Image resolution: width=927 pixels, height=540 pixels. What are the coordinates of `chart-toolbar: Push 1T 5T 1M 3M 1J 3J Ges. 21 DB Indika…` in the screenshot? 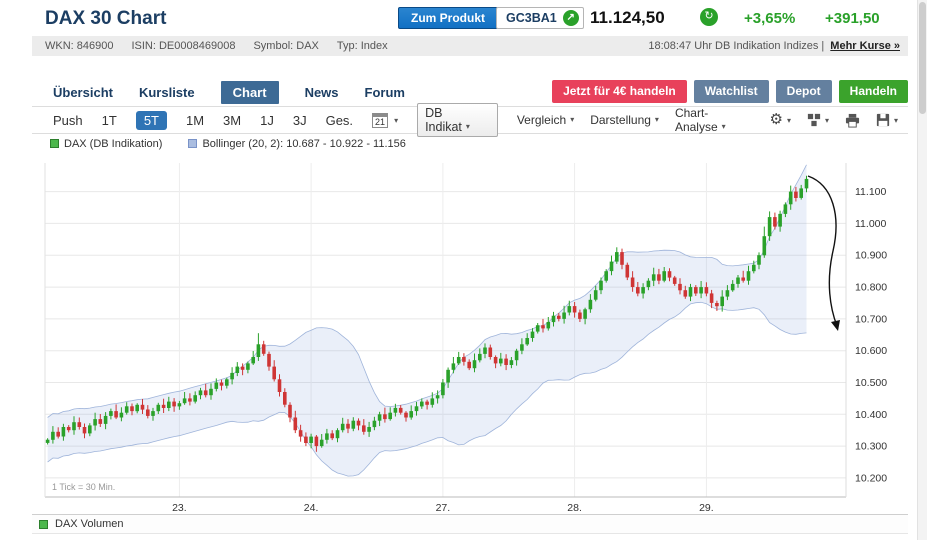 It's located at (470, 120).